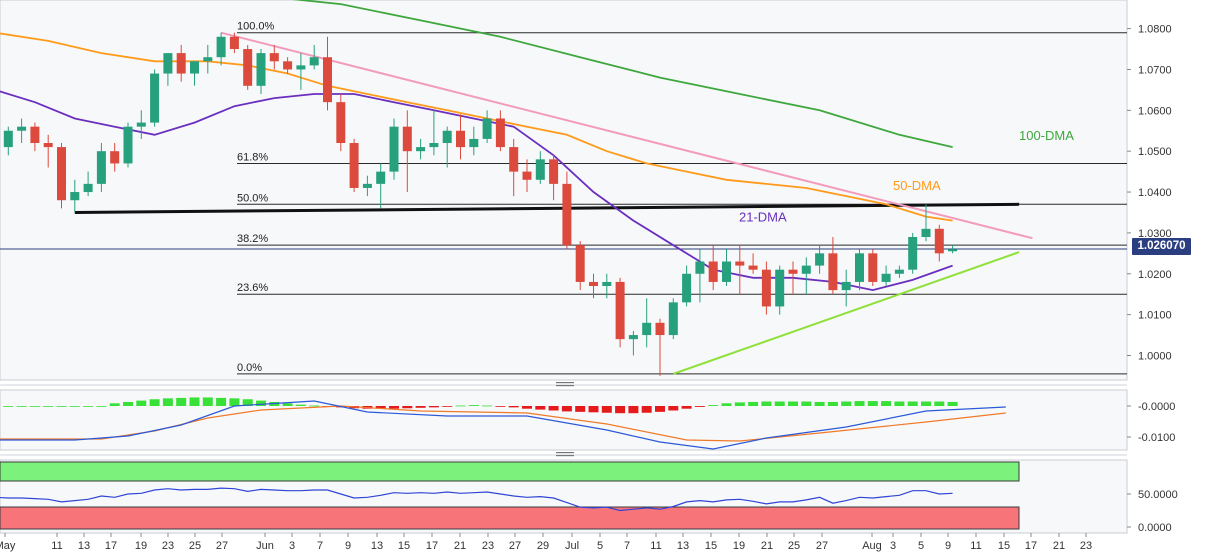  I want to click on x-tick-label: 17, so click(111, 546).